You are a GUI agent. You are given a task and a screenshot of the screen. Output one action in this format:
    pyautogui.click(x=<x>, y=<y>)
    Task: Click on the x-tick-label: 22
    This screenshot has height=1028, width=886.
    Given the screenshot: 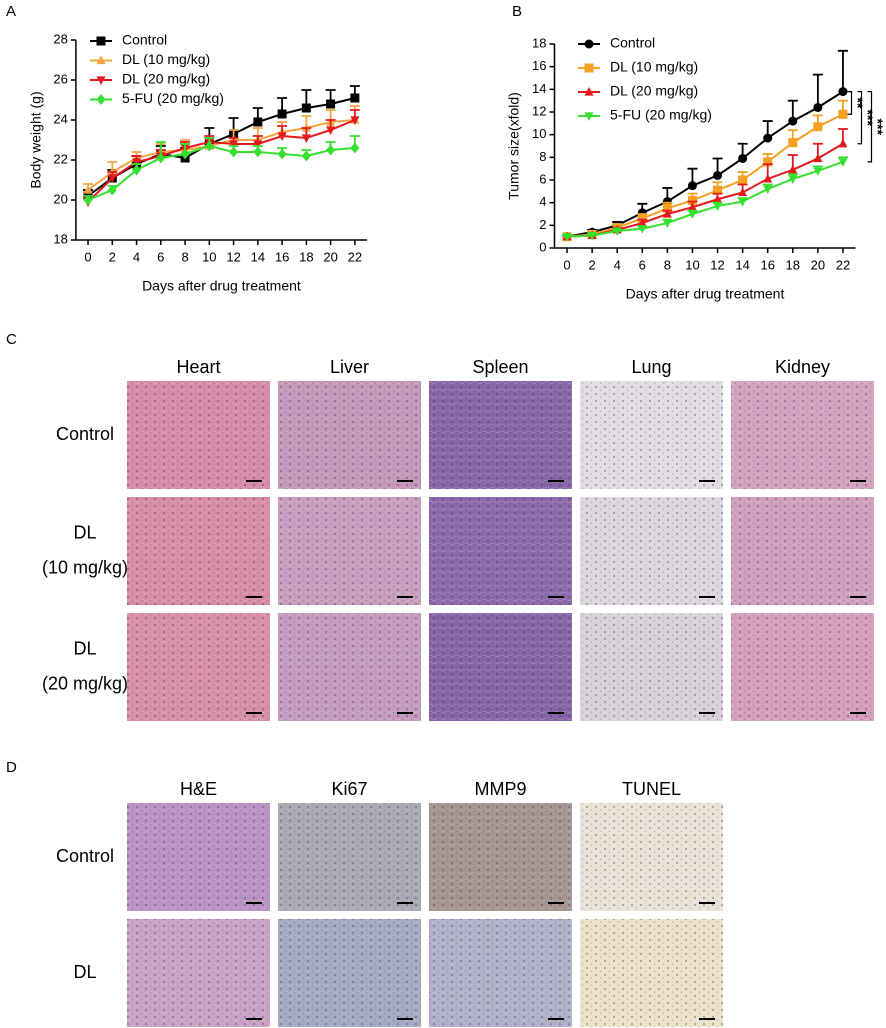 What is the action you would take?
    pyautogui.click(x=355, y=256)
    